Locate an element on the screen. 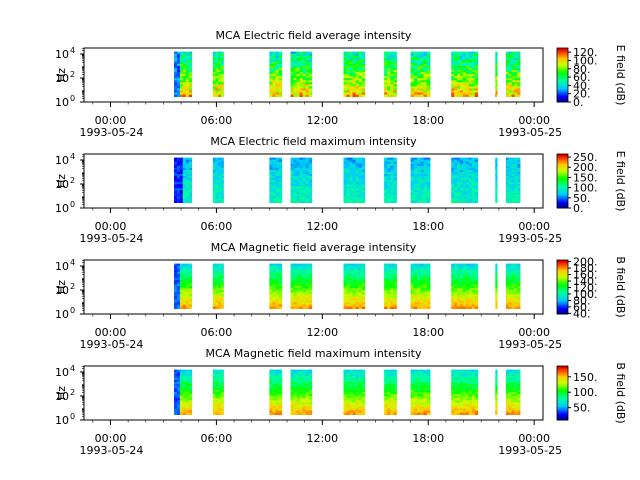 The width and height of the screenshot is (640, 480). x-date-label: 1993-05-24 is located at coordinates (112, 132).